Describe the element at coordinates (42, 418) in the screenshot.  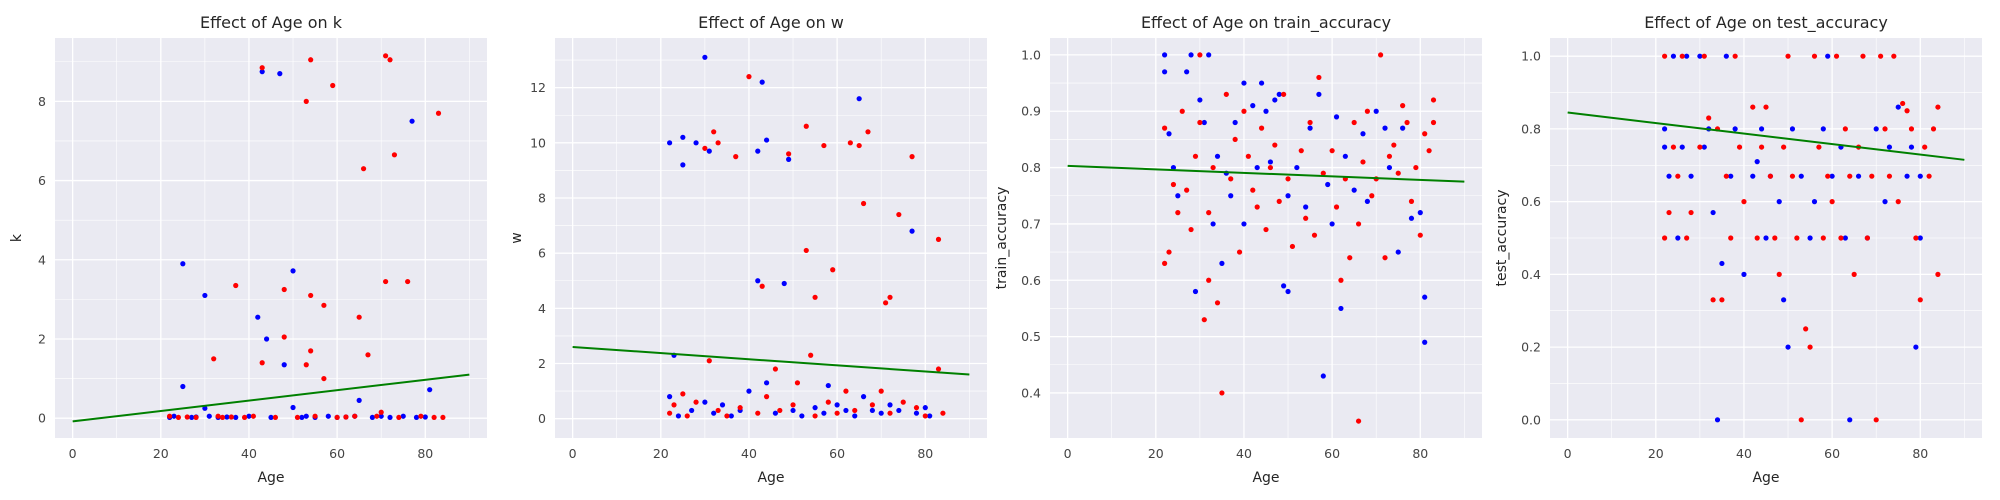
I see `y-tick-label: 0` at that location.